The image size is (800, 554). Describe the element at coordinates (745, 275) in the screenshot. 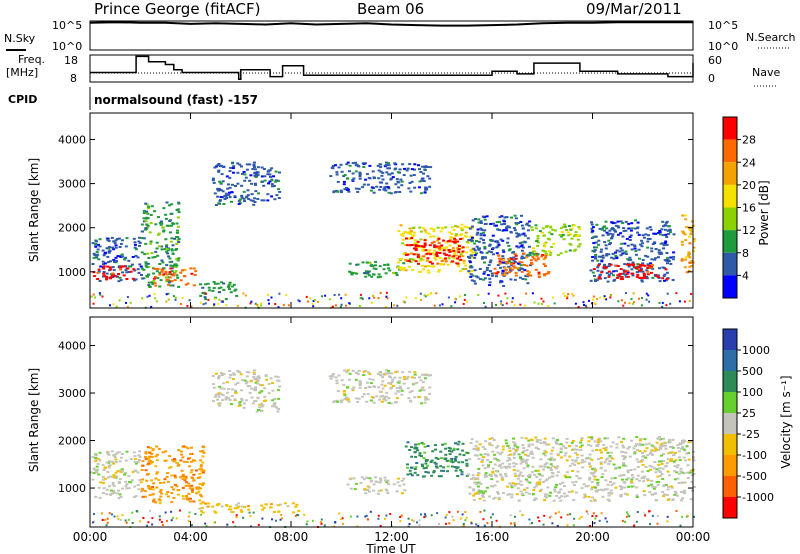

I see `colorbar-tick-label: 4` at that location.